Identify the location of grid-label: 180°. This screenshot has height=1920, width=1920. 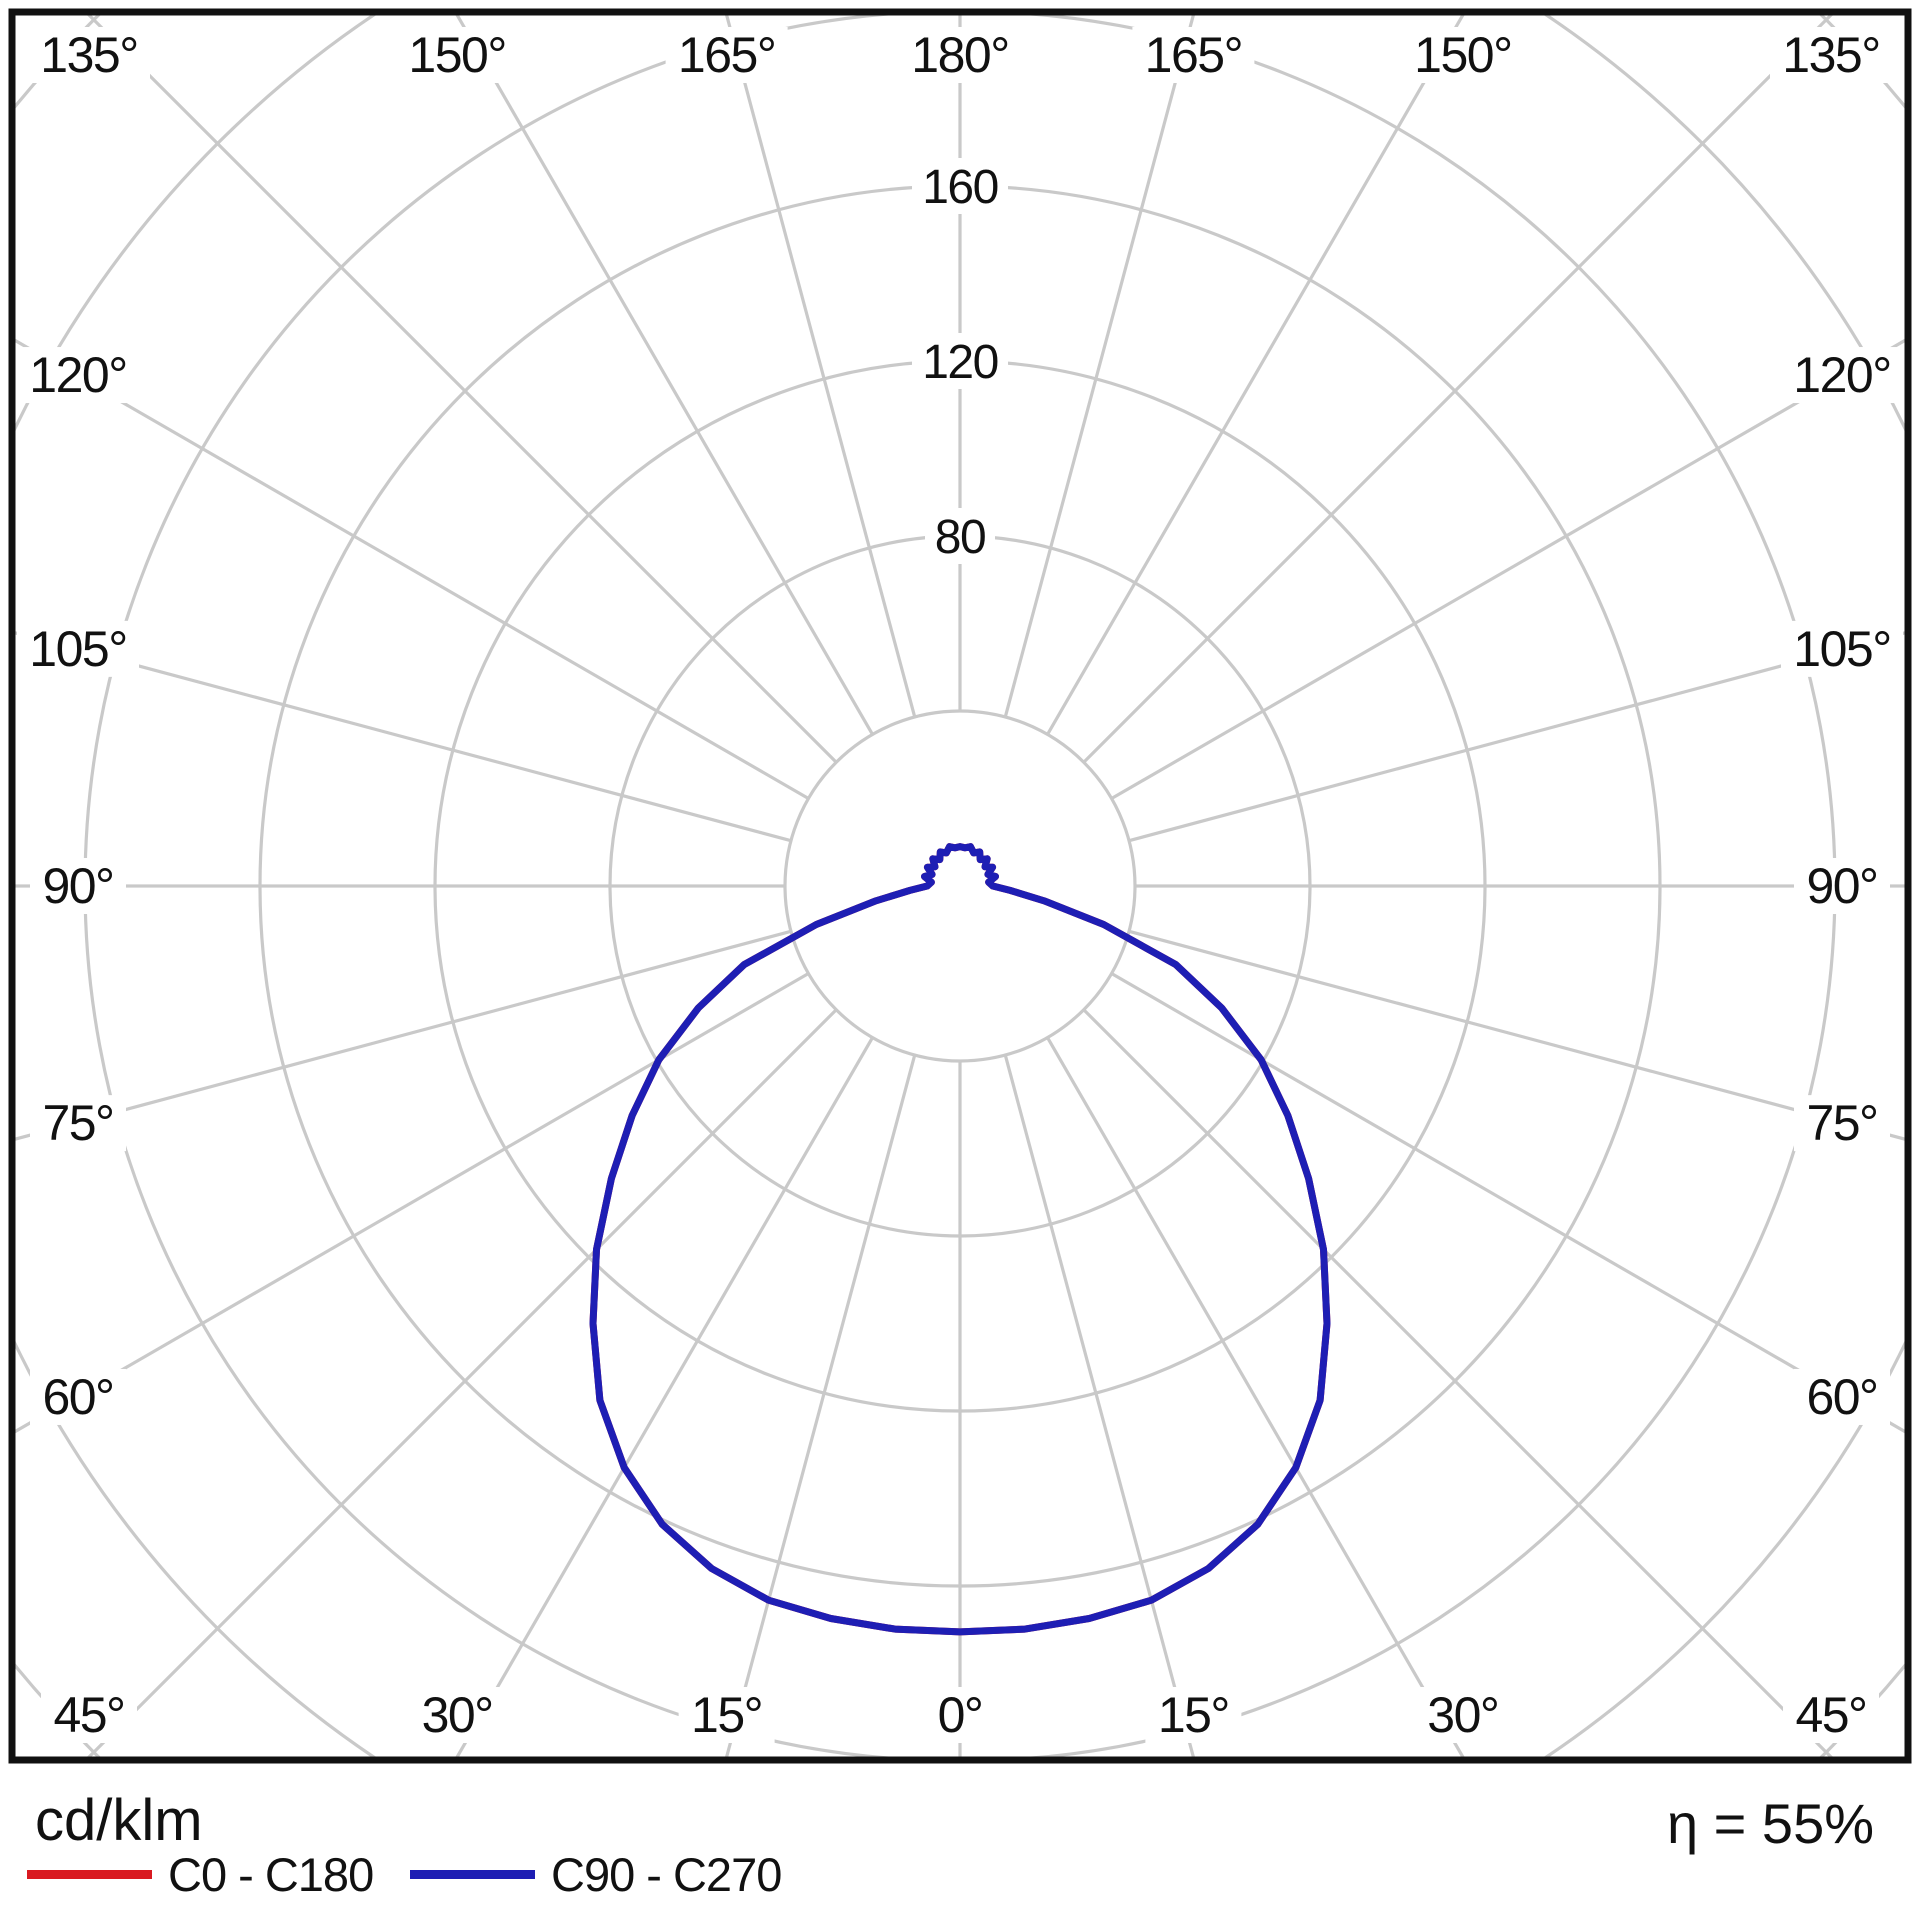
(959, 55).